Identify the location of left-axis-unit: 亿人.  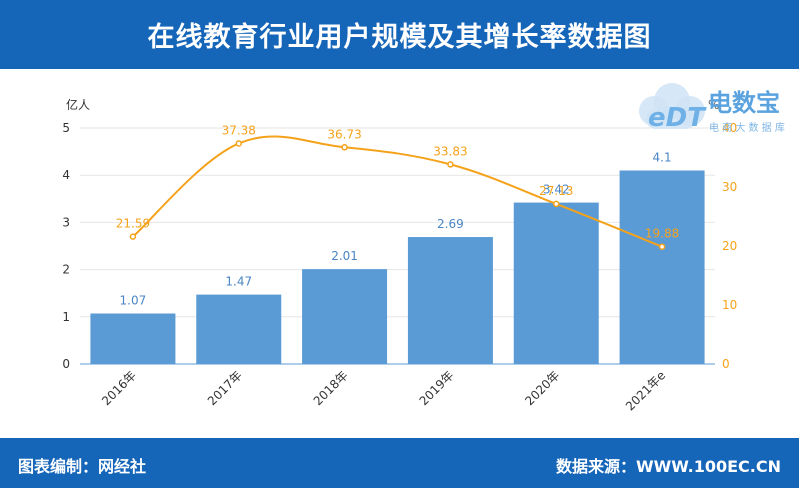
(78, 104).